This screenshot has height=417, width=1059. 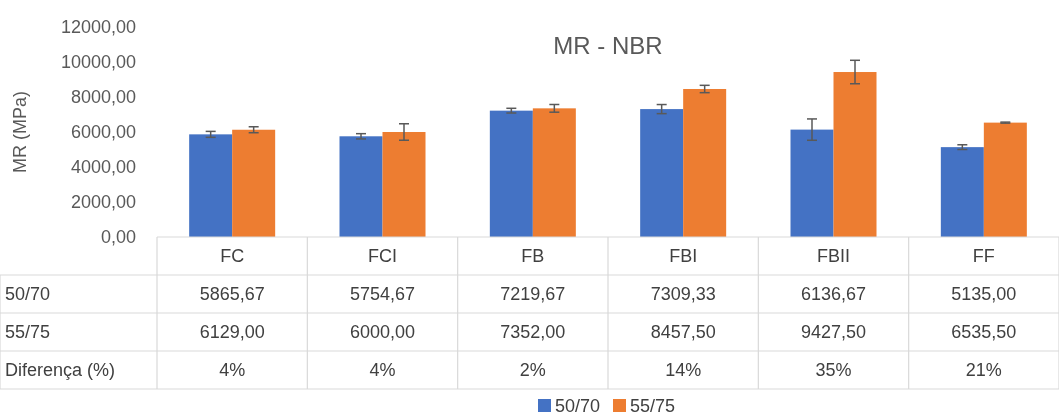 What do you see at coordinates (382, 332) in the screenshot?
I see `data-label: 6000,00` at bounding box center [382, 332].